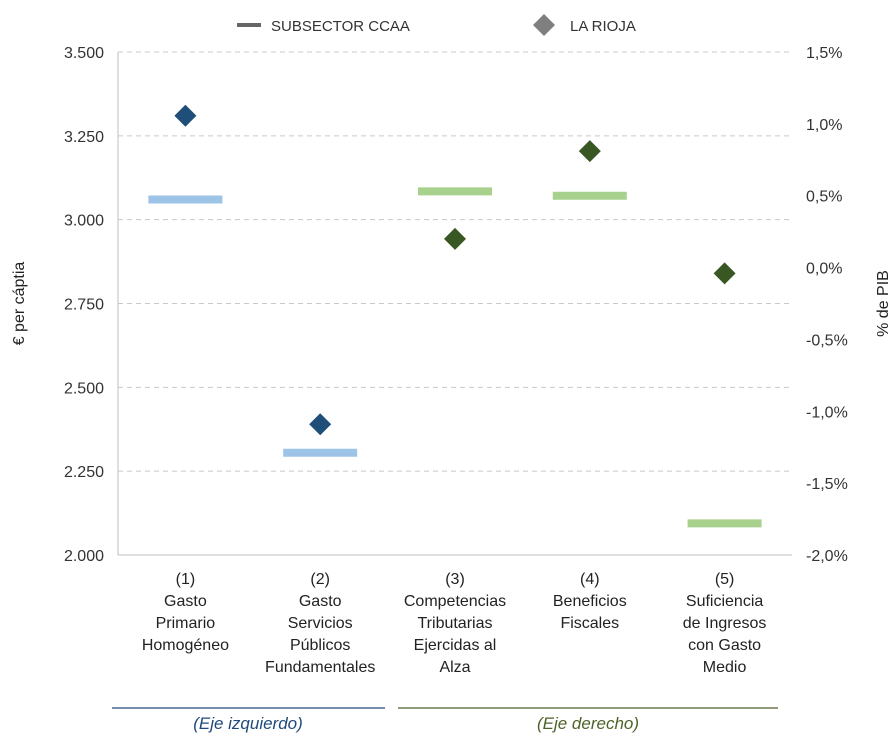 The height and width of the screenshot is (737, 896). What do you see at coordinates (455, 579) in the screenshot?
I see `category-label: (3)` at bounding box center [455, 579].